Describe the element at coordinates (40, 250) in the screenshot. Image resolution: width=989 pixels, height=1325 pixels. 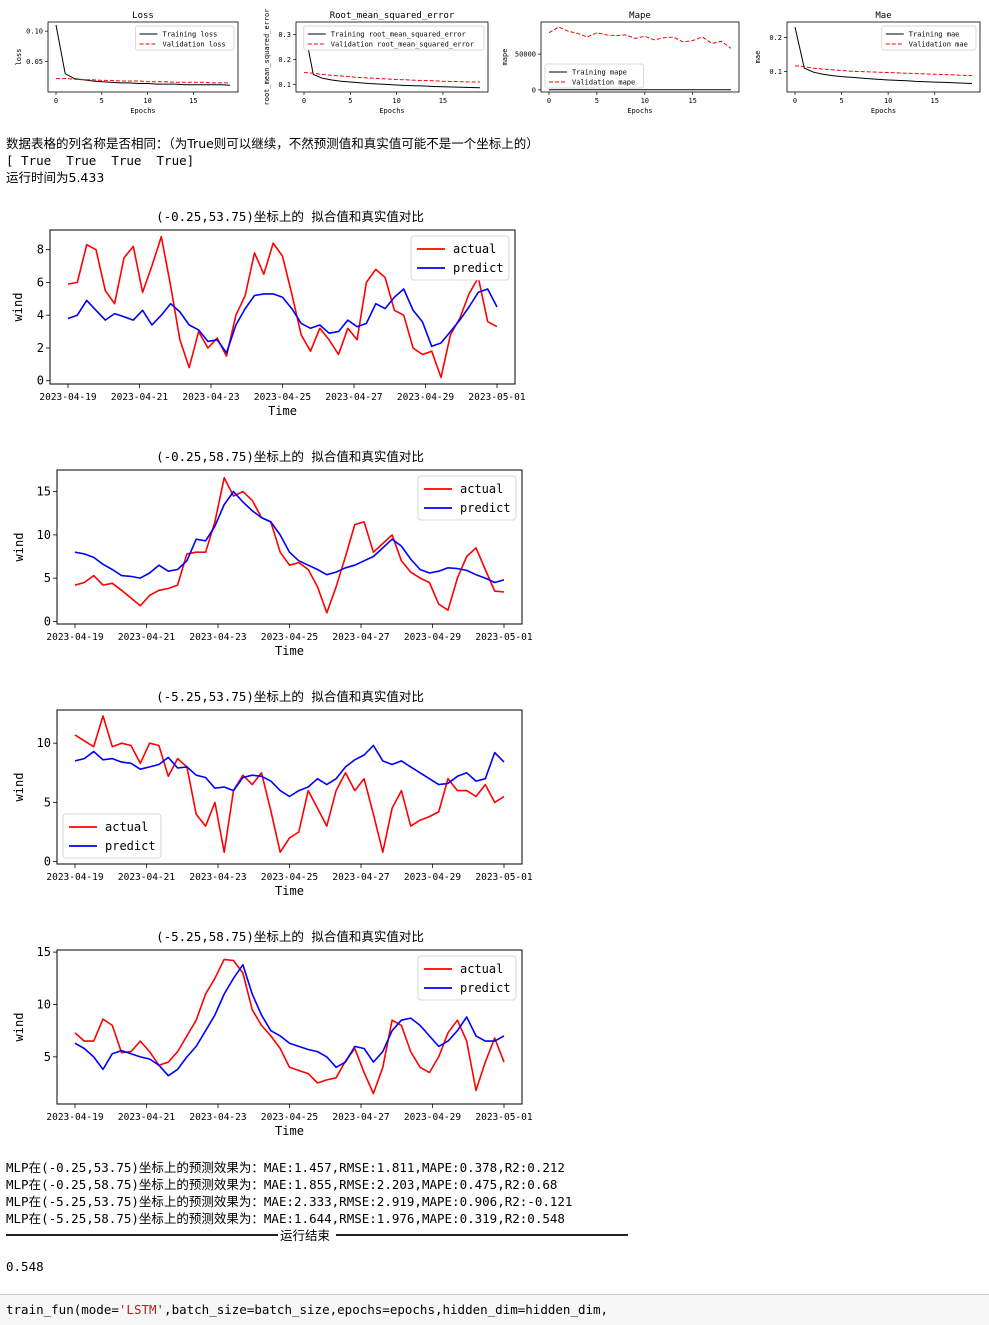
I see `y-tick-label: 8` at that location.